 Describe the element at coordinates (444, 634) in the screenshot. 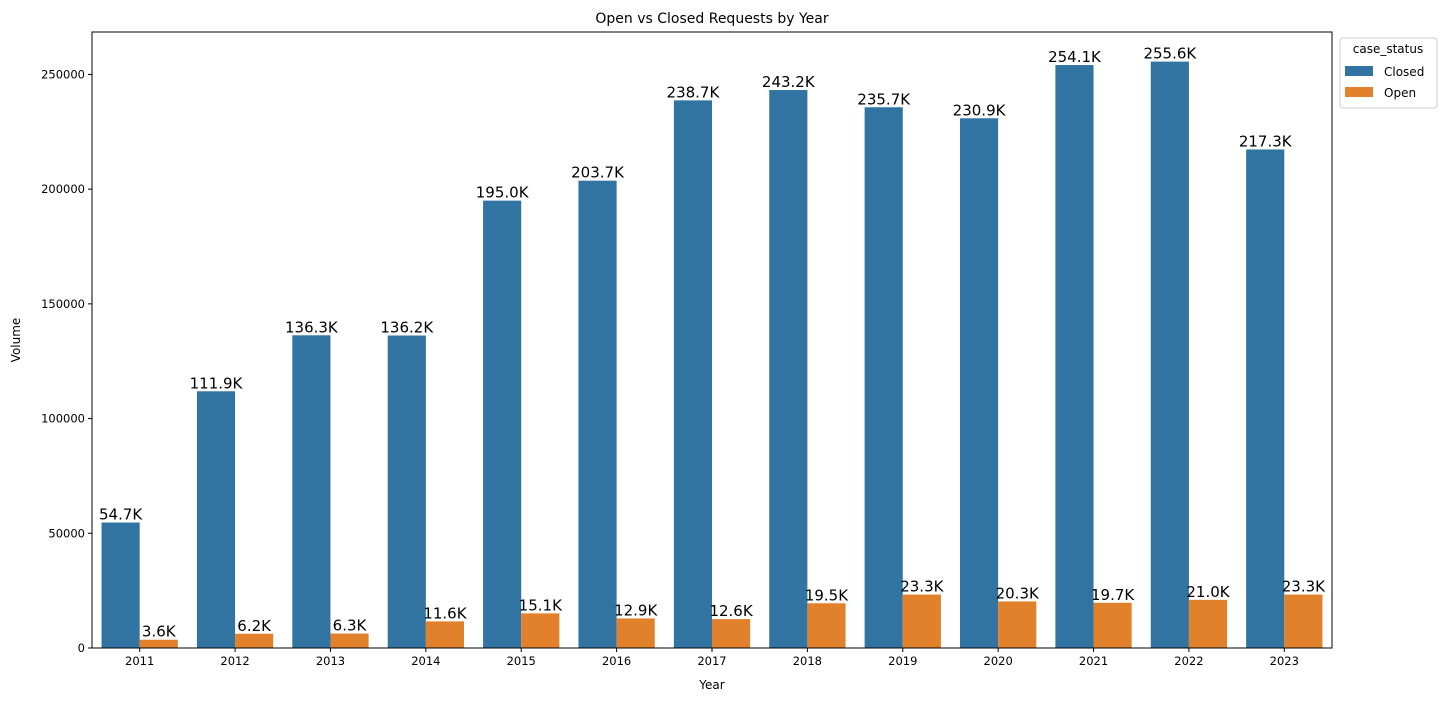

I see `bar-open-2014` at that location.